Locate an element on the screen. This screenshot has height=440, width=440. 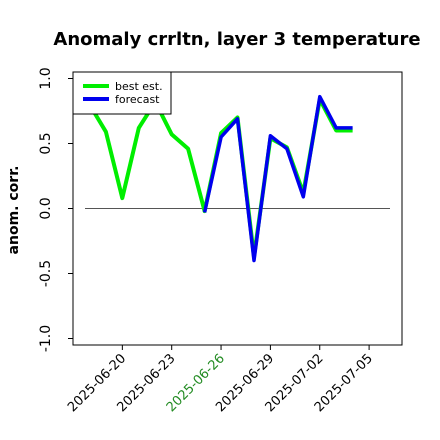
y-axis-label: anom. corr. is located at coordinates (14, 210).